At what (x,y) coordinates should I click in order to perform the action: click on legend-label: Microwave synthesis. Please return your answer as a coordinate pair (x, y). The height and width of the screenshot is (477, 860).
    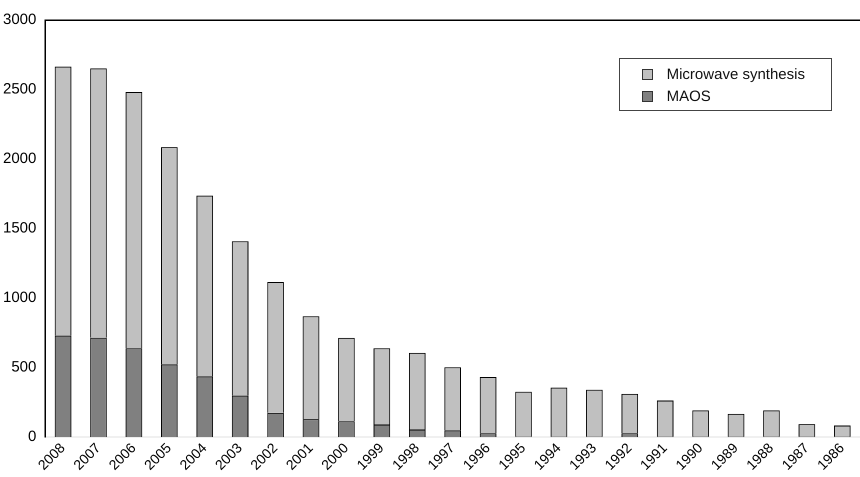
    Looking at the image, I should click on (735, 74).